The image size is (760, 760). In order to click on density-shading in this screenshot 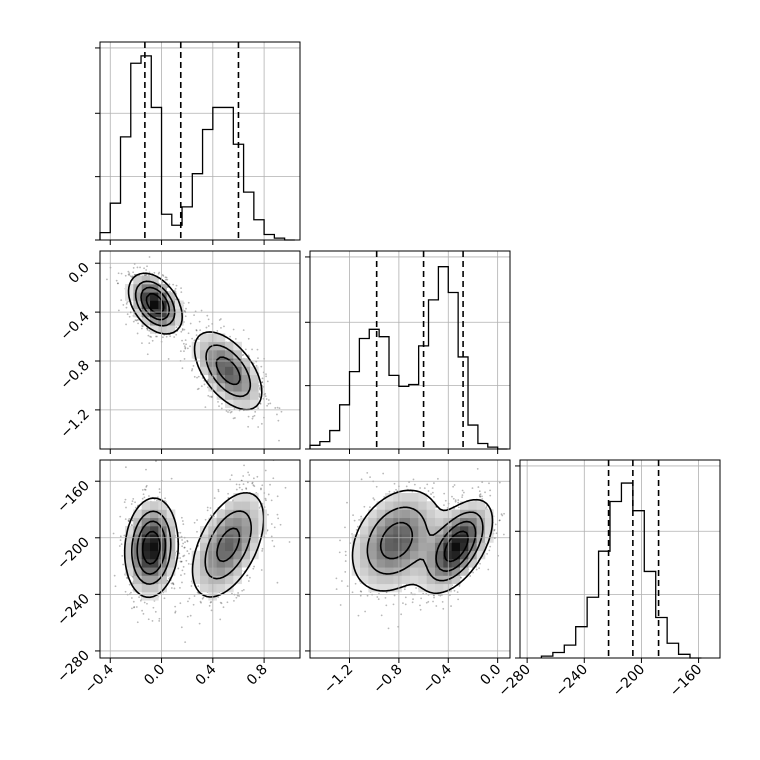, I will do `click(192, 342)`.